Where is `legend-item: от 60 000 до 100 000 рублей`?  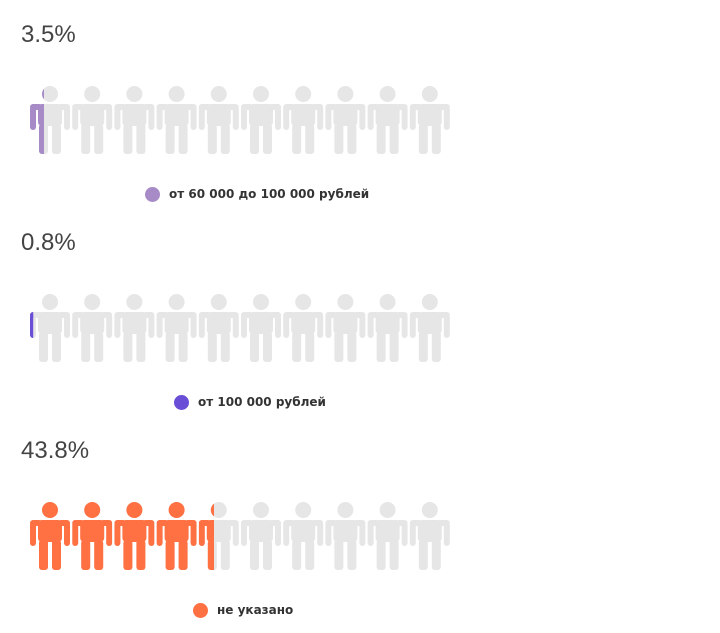 legend-item: от 60 000 до 100 000 рублей is located at coordinates (257, 194).